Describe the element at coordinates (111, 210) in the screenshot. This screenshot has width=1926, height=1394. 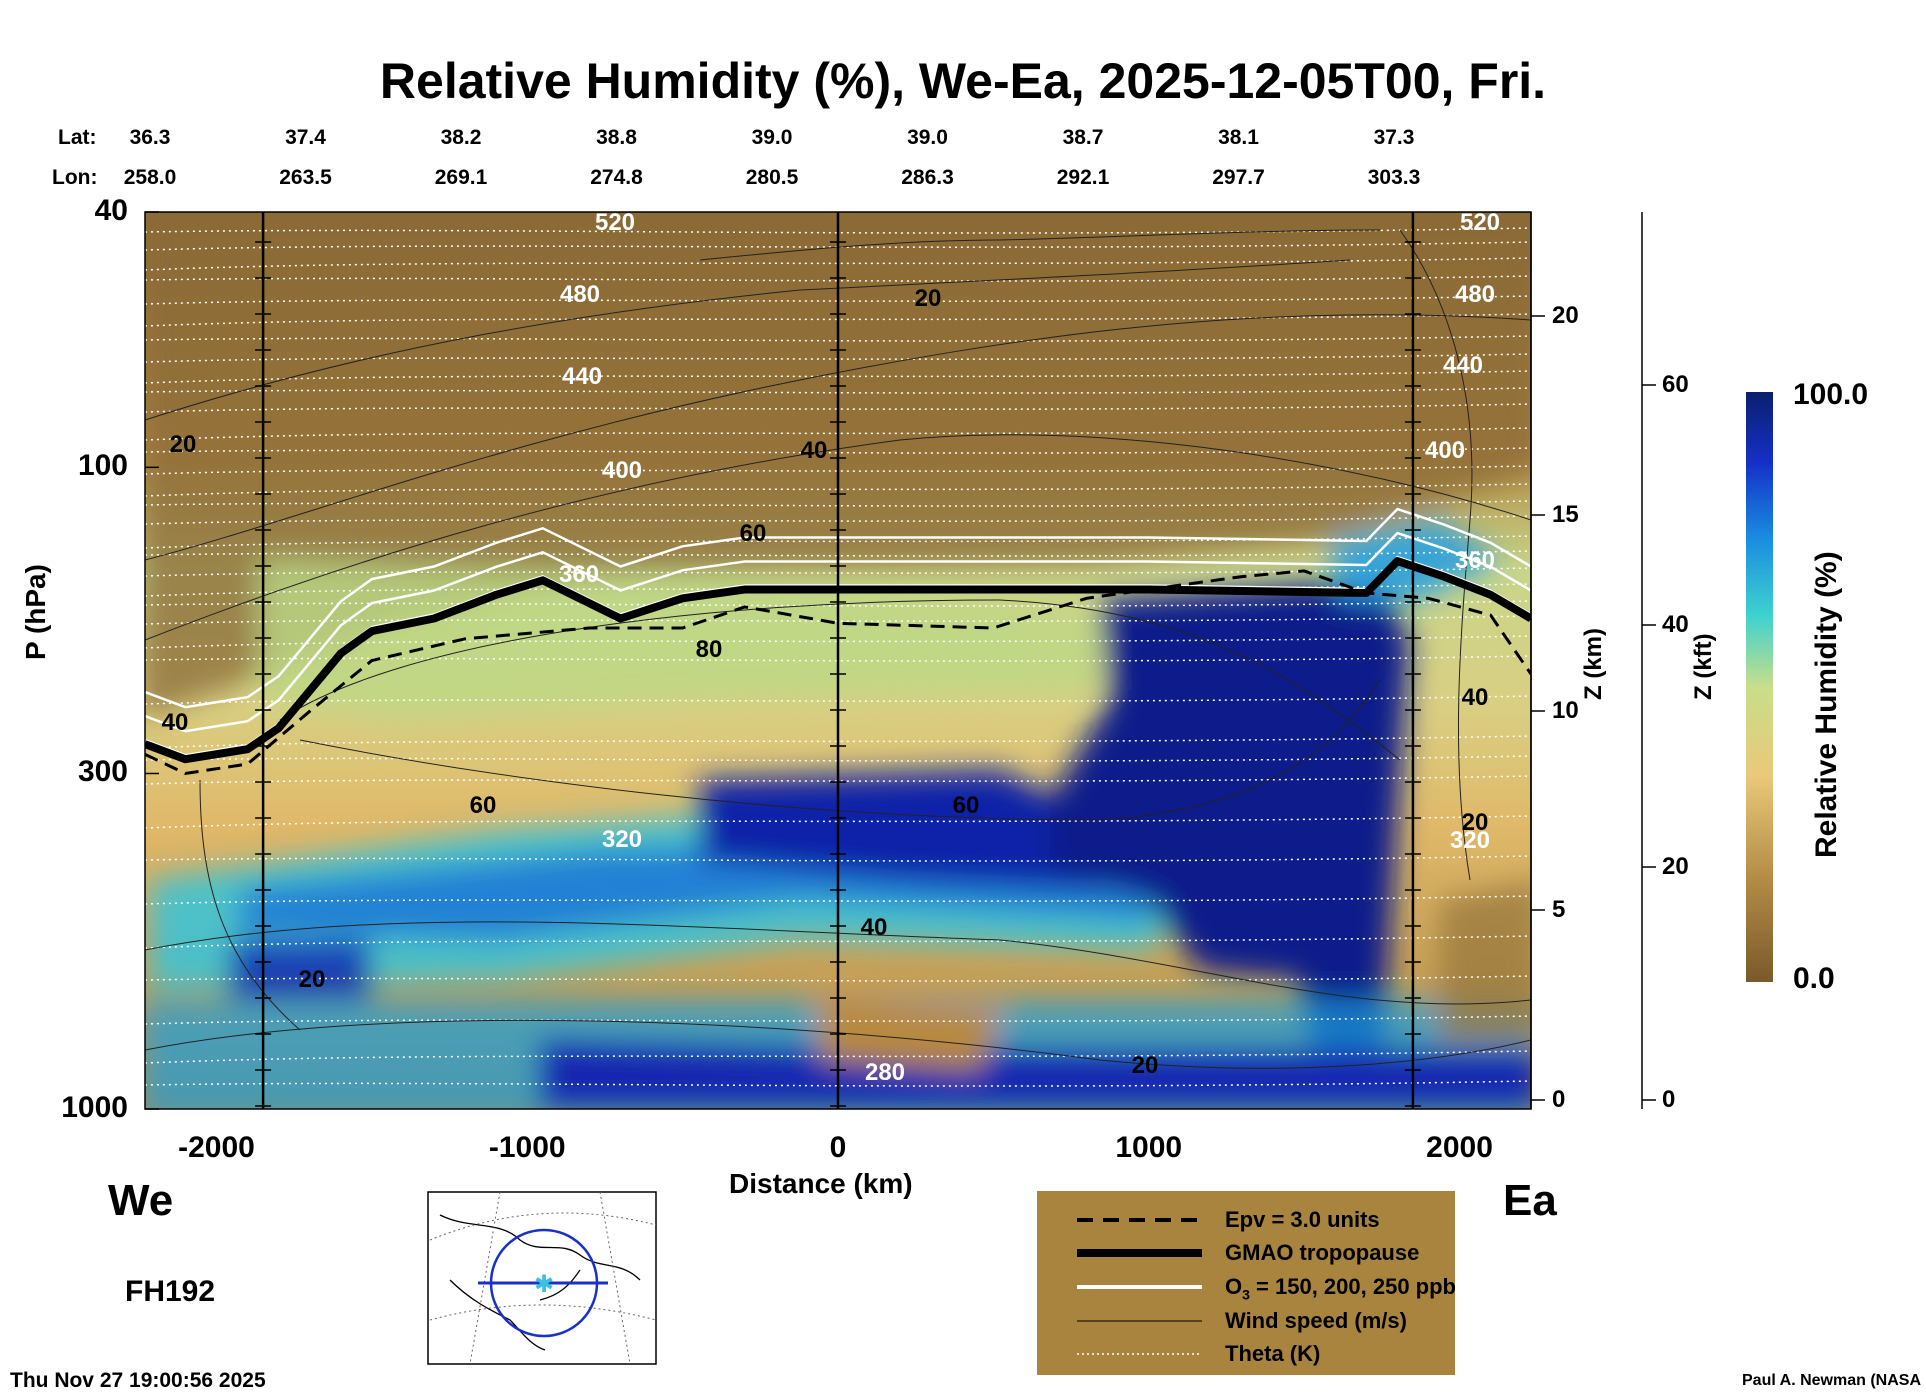
I see `y-tick-label: 40` at that location.